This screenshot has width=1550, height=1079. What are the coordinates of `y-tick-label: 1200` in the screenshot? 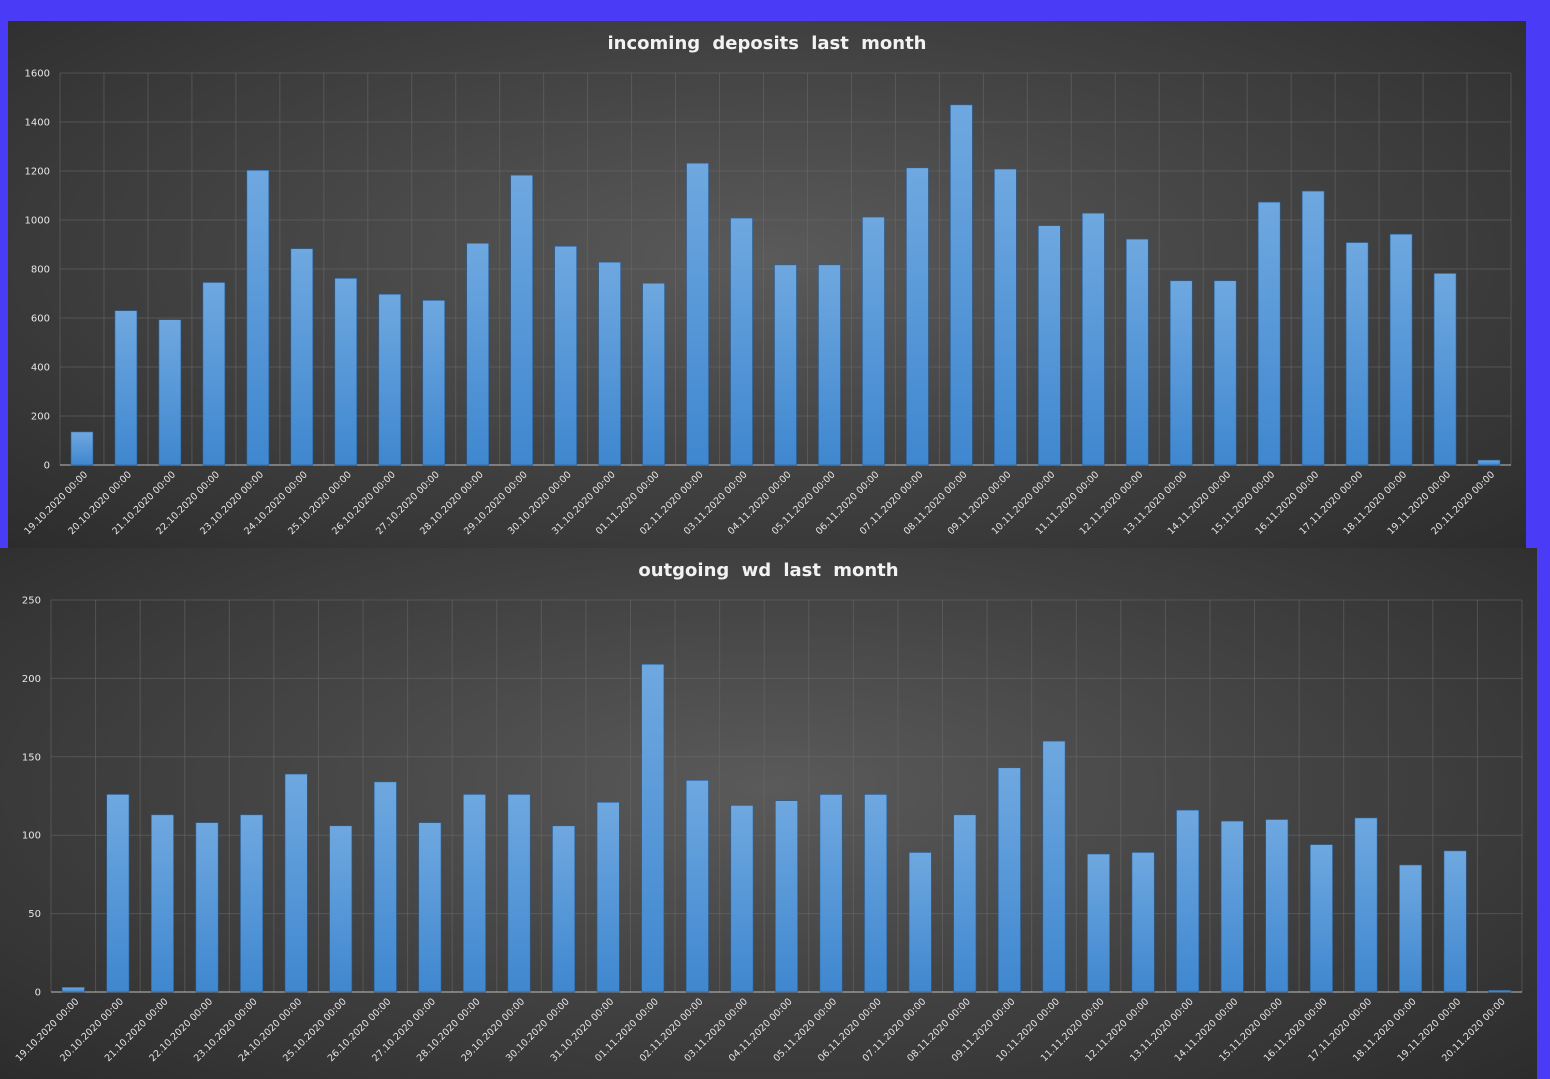 It's located at (37, 172).